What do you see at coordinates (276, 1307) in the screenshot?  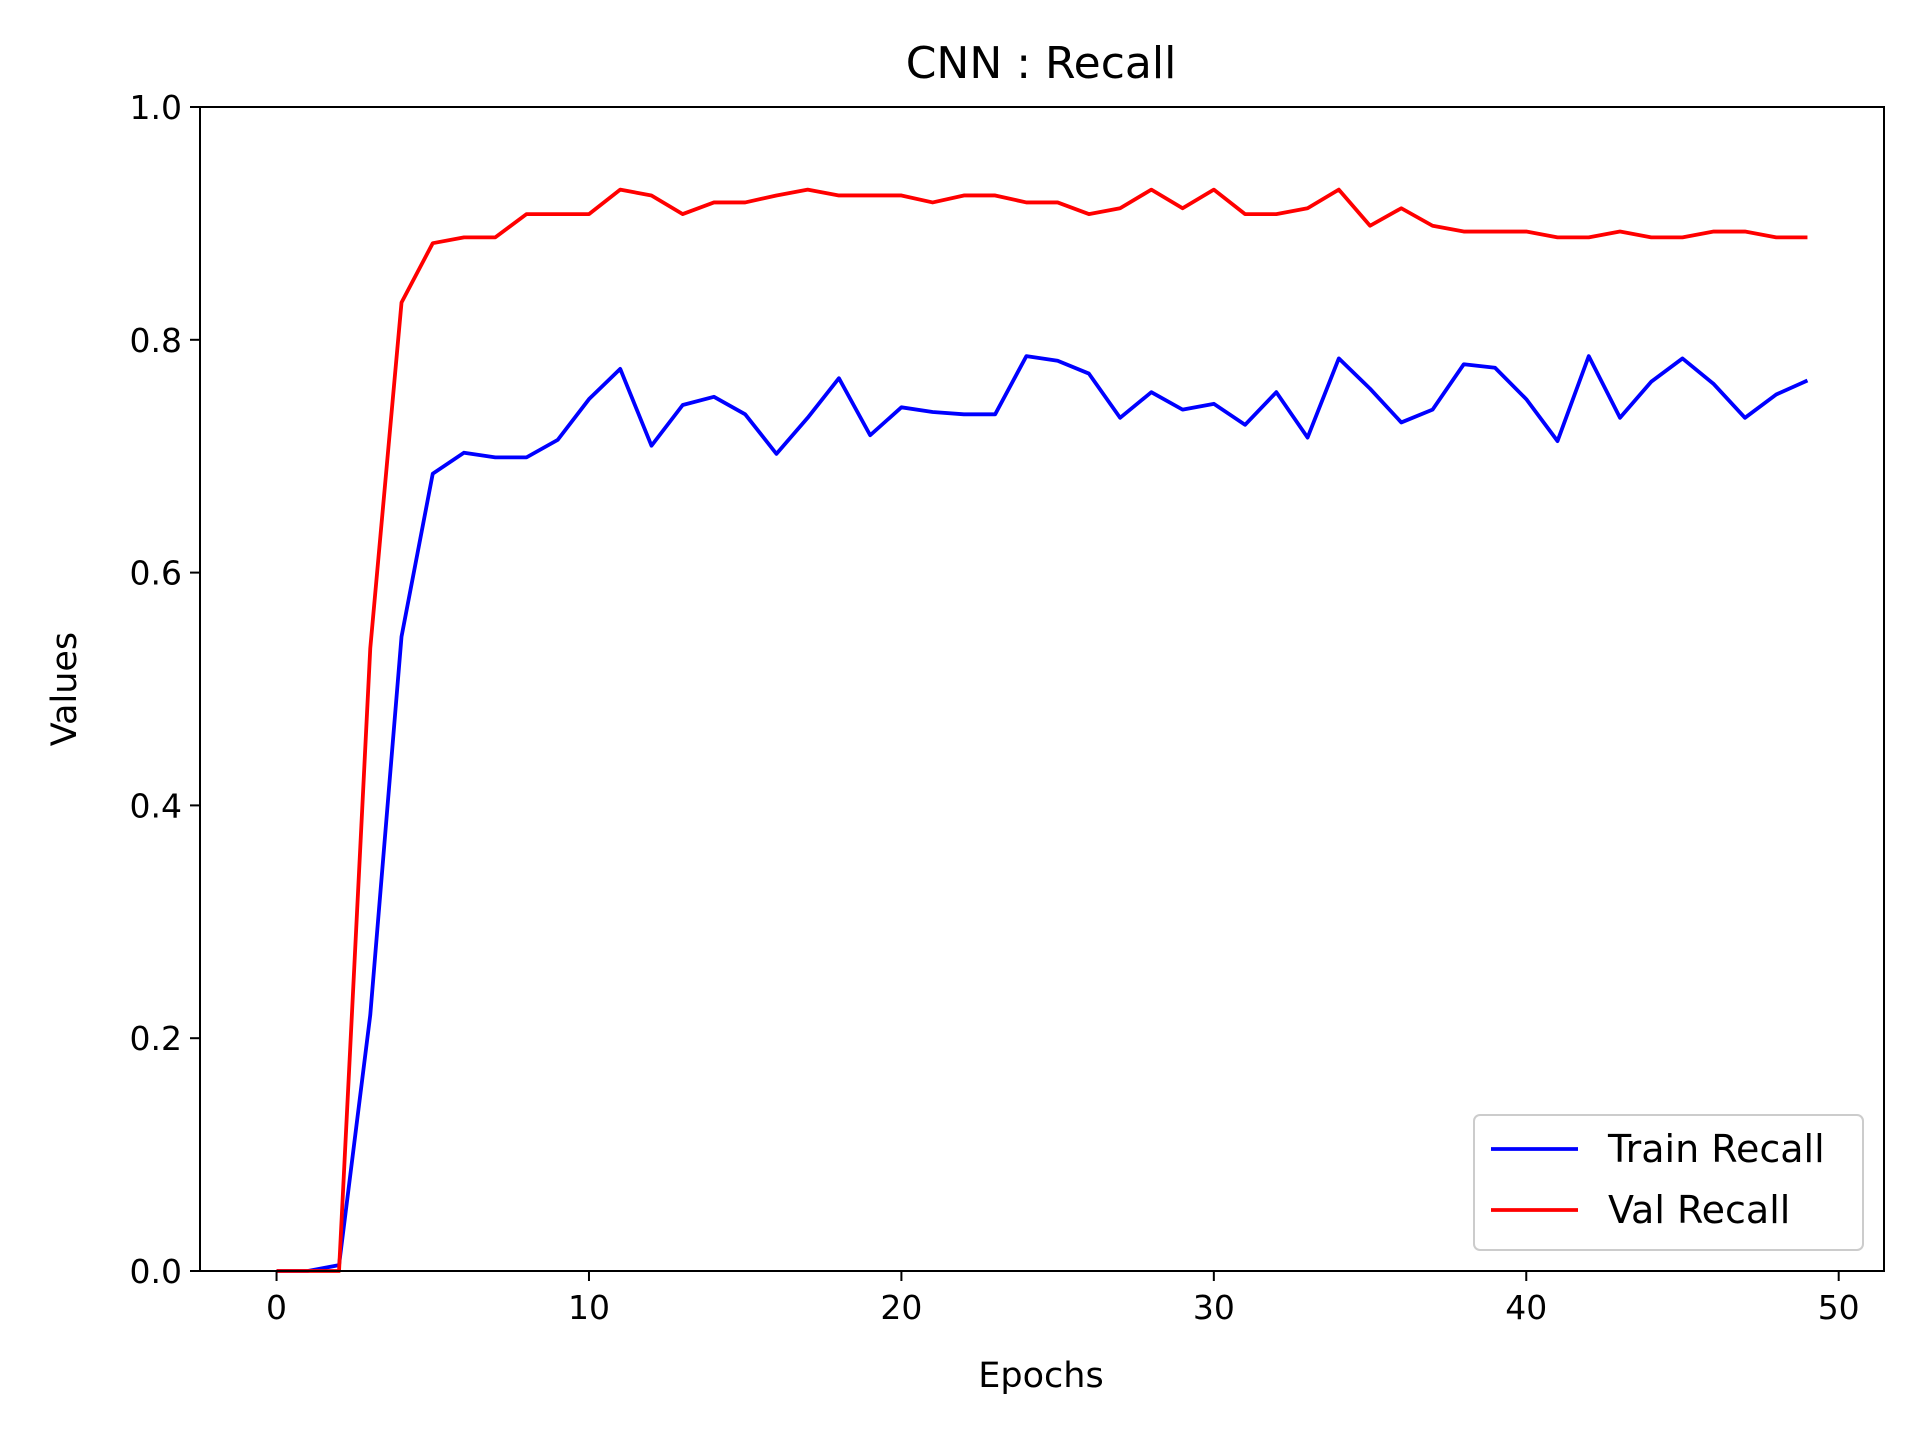 I see `x-tick-label: 0` at bounding box center [276, 1307].